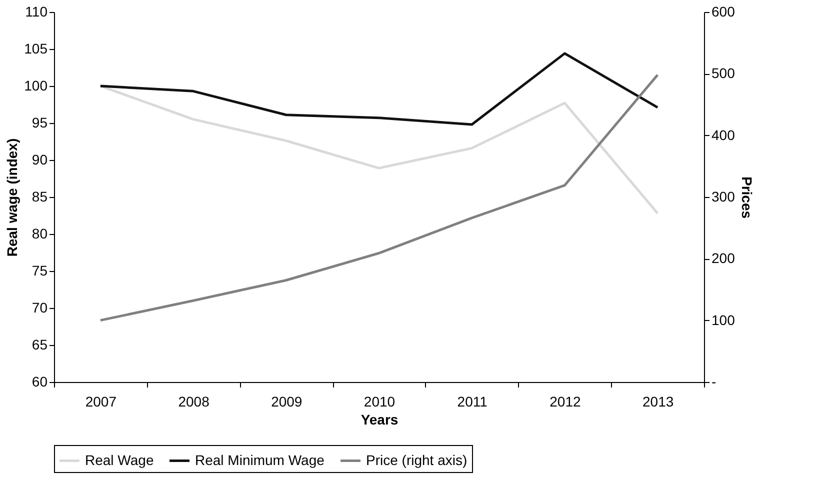 The width and height of the screenshot is (815, 490). What do you see at coordinates (746, 197) in the screenshot?
I see `y2-axis-title: Prices` at bounding box center [746, 197].